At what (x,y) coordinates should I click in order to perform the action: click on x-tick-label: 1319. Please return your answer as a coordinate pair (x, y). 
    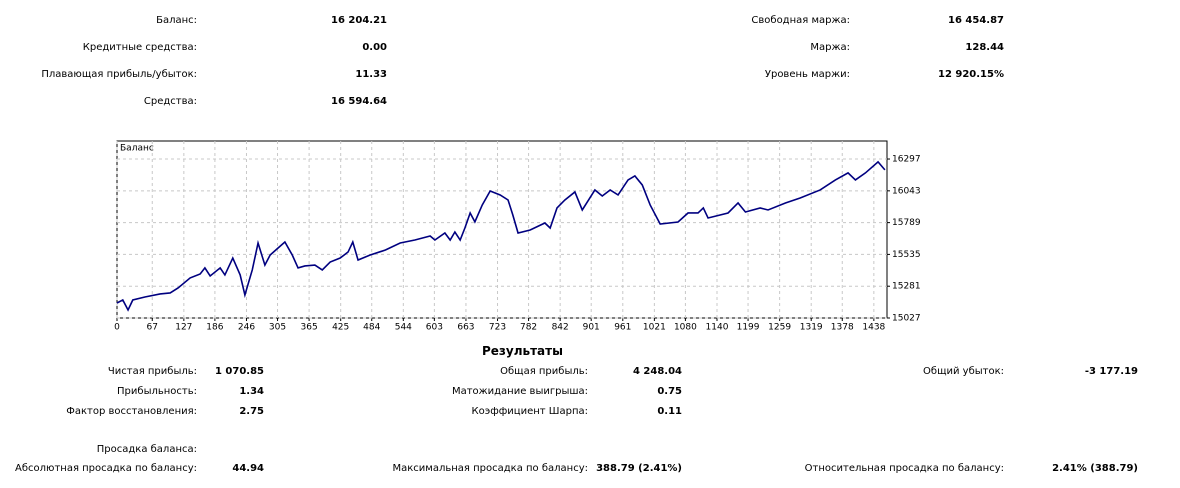
    Looking at the image, I should click on (811, 328).